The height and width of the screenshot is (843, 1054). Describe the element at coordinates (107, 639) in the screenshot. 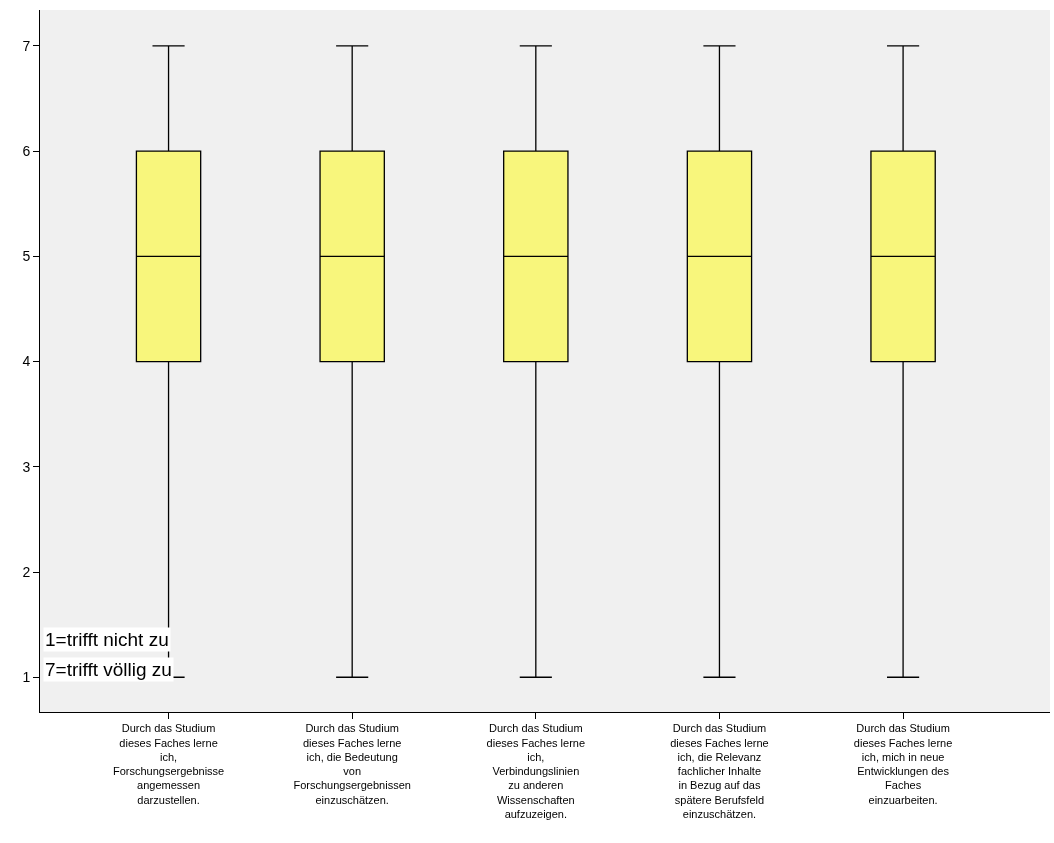

I see `annotation: 1=trifft nicht zu` at that location.